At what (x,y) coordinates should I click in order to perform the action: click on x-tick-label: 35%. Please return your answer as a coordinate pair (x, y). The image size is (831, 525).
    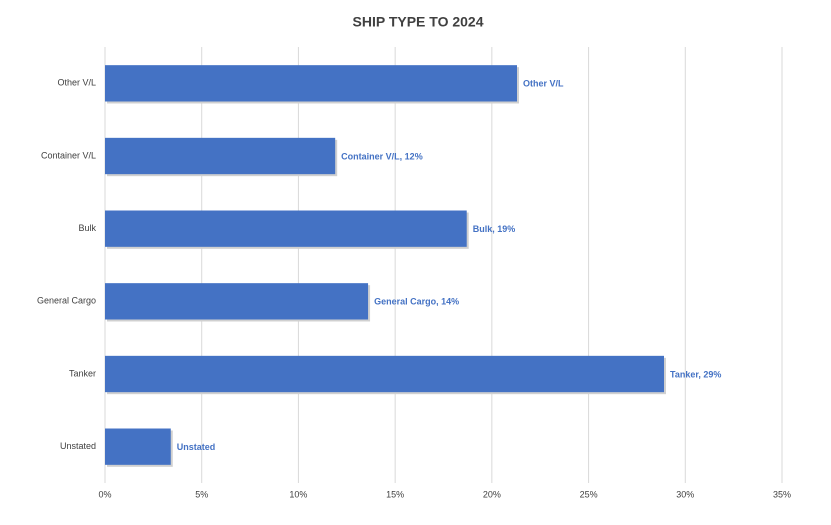
    Looking at the image, I should click on (782, 494).